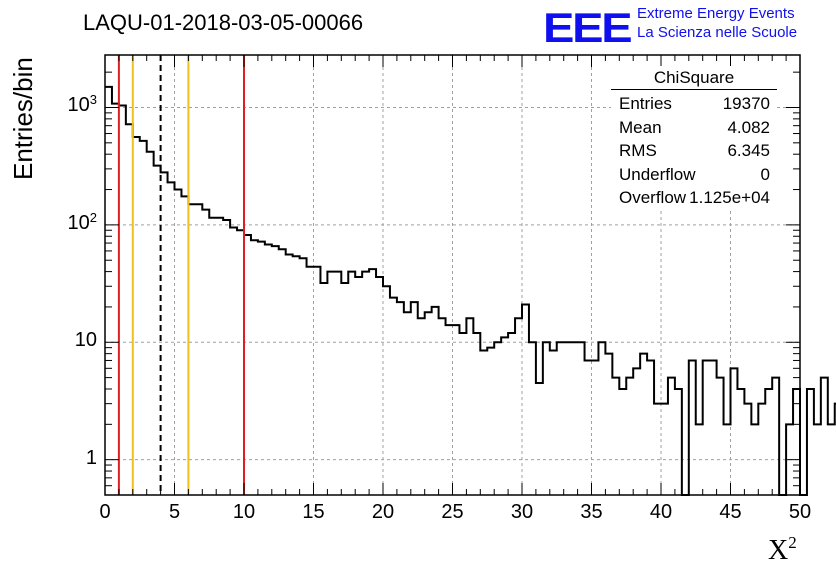 Image resolution: width=836 pixels, height=572 pixels. What do you see at coordinates (694, 151) in the screenshot?
I see `stats-row-rms: RMS 6.345` at bounding box center [694, 151].